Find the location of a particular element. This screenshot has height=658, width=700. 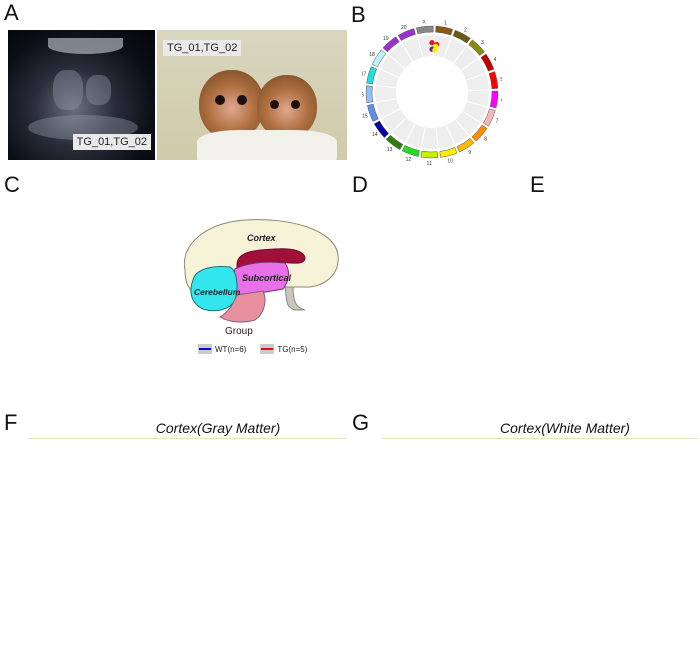

chromosome-label: 12 is located at coordinates (409, 160).